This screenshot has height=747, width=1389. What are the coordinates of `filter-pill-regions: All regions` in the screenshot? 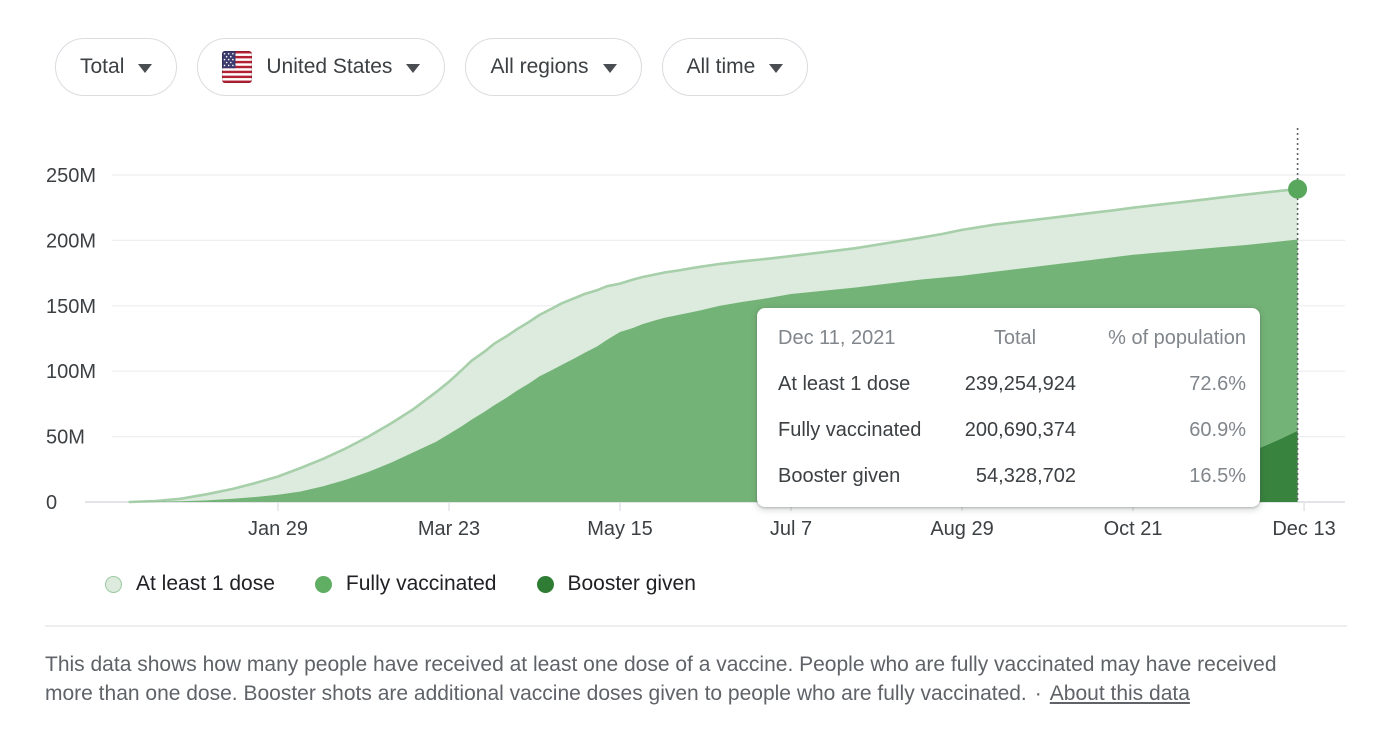 It's located at (553, 67).